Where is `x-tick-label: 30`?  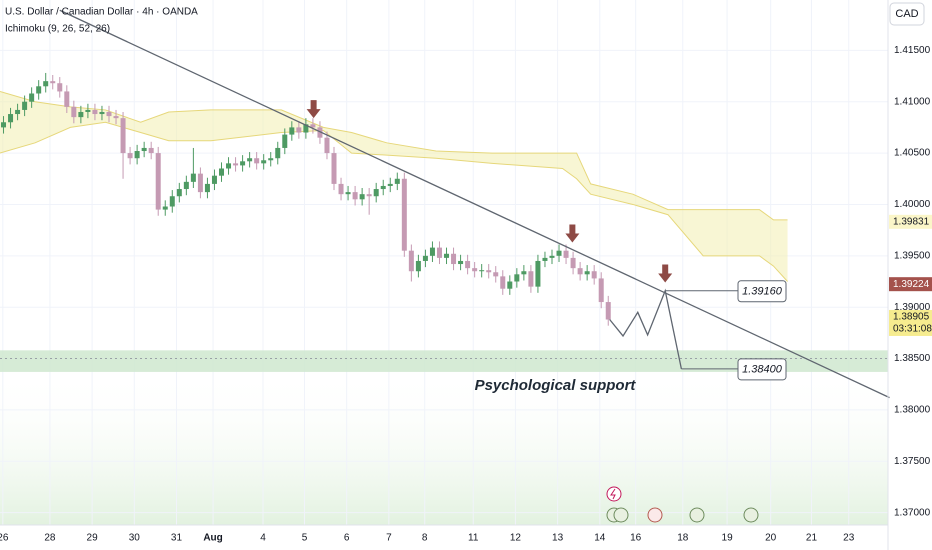
x-tick-label: 30 is located at coordinates (135, 538).